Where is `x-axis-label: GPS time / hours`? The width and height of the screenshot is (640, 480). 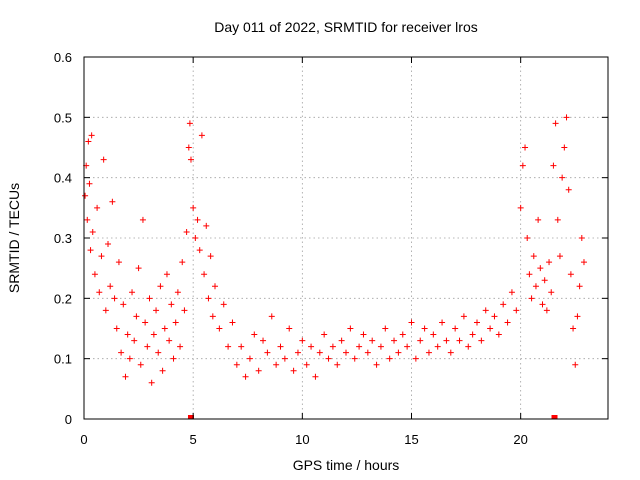
x-axis-label: GPS time / hours is located at coordinates (346, 465).